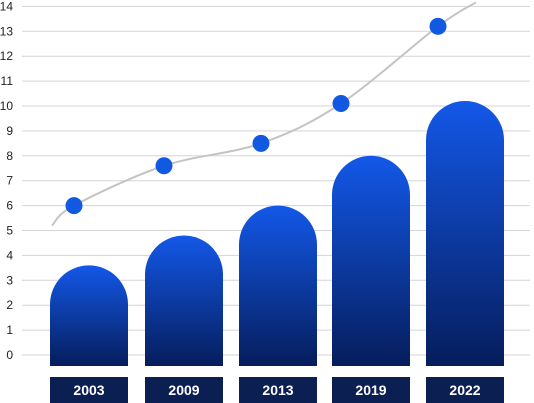  Describe the element at coordinates (164, 166) in the screenshot. I see `point-2009` at that location.